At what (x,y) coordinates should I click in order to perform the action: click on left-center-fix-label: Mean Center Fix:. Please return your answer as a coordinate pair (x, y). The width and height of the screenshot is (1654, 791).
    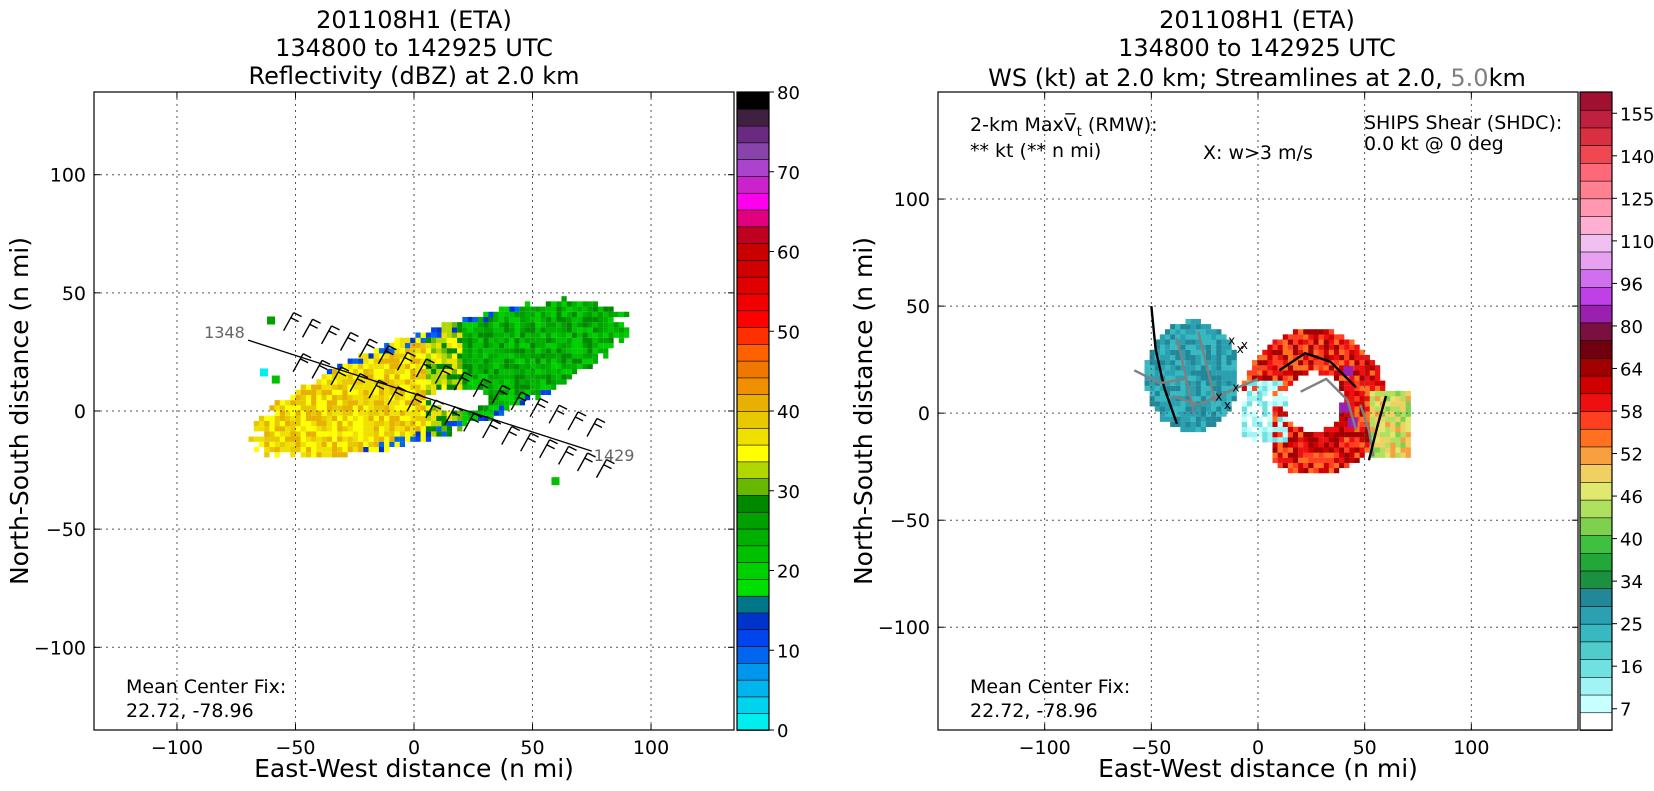
    Looking at the image, I should click on (206, 687).